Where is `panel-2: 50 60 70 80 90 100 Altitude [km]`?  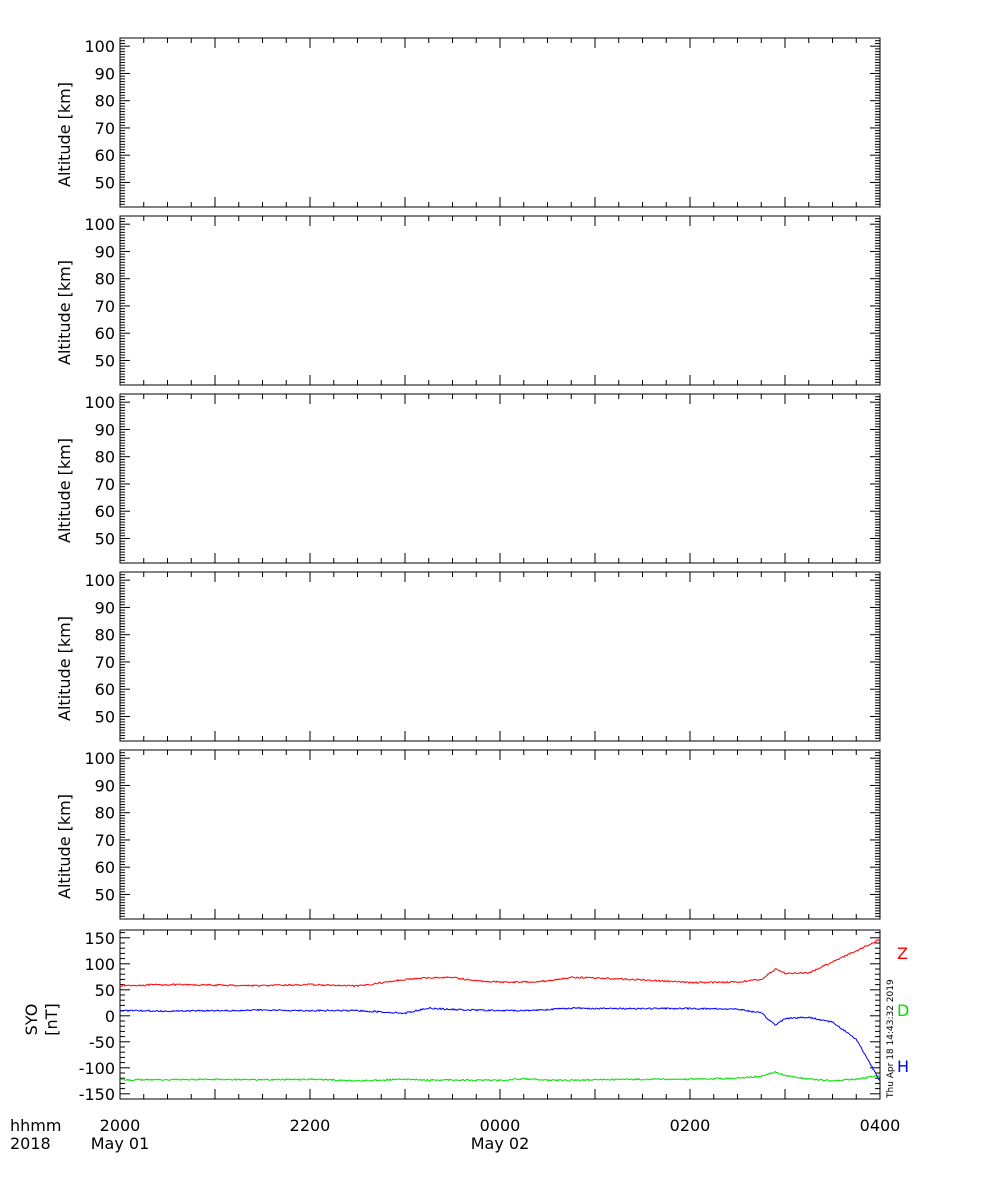
panel-2: 50 60 70 80 90 100 Altitude [km] is located at coordinates (468, 300).